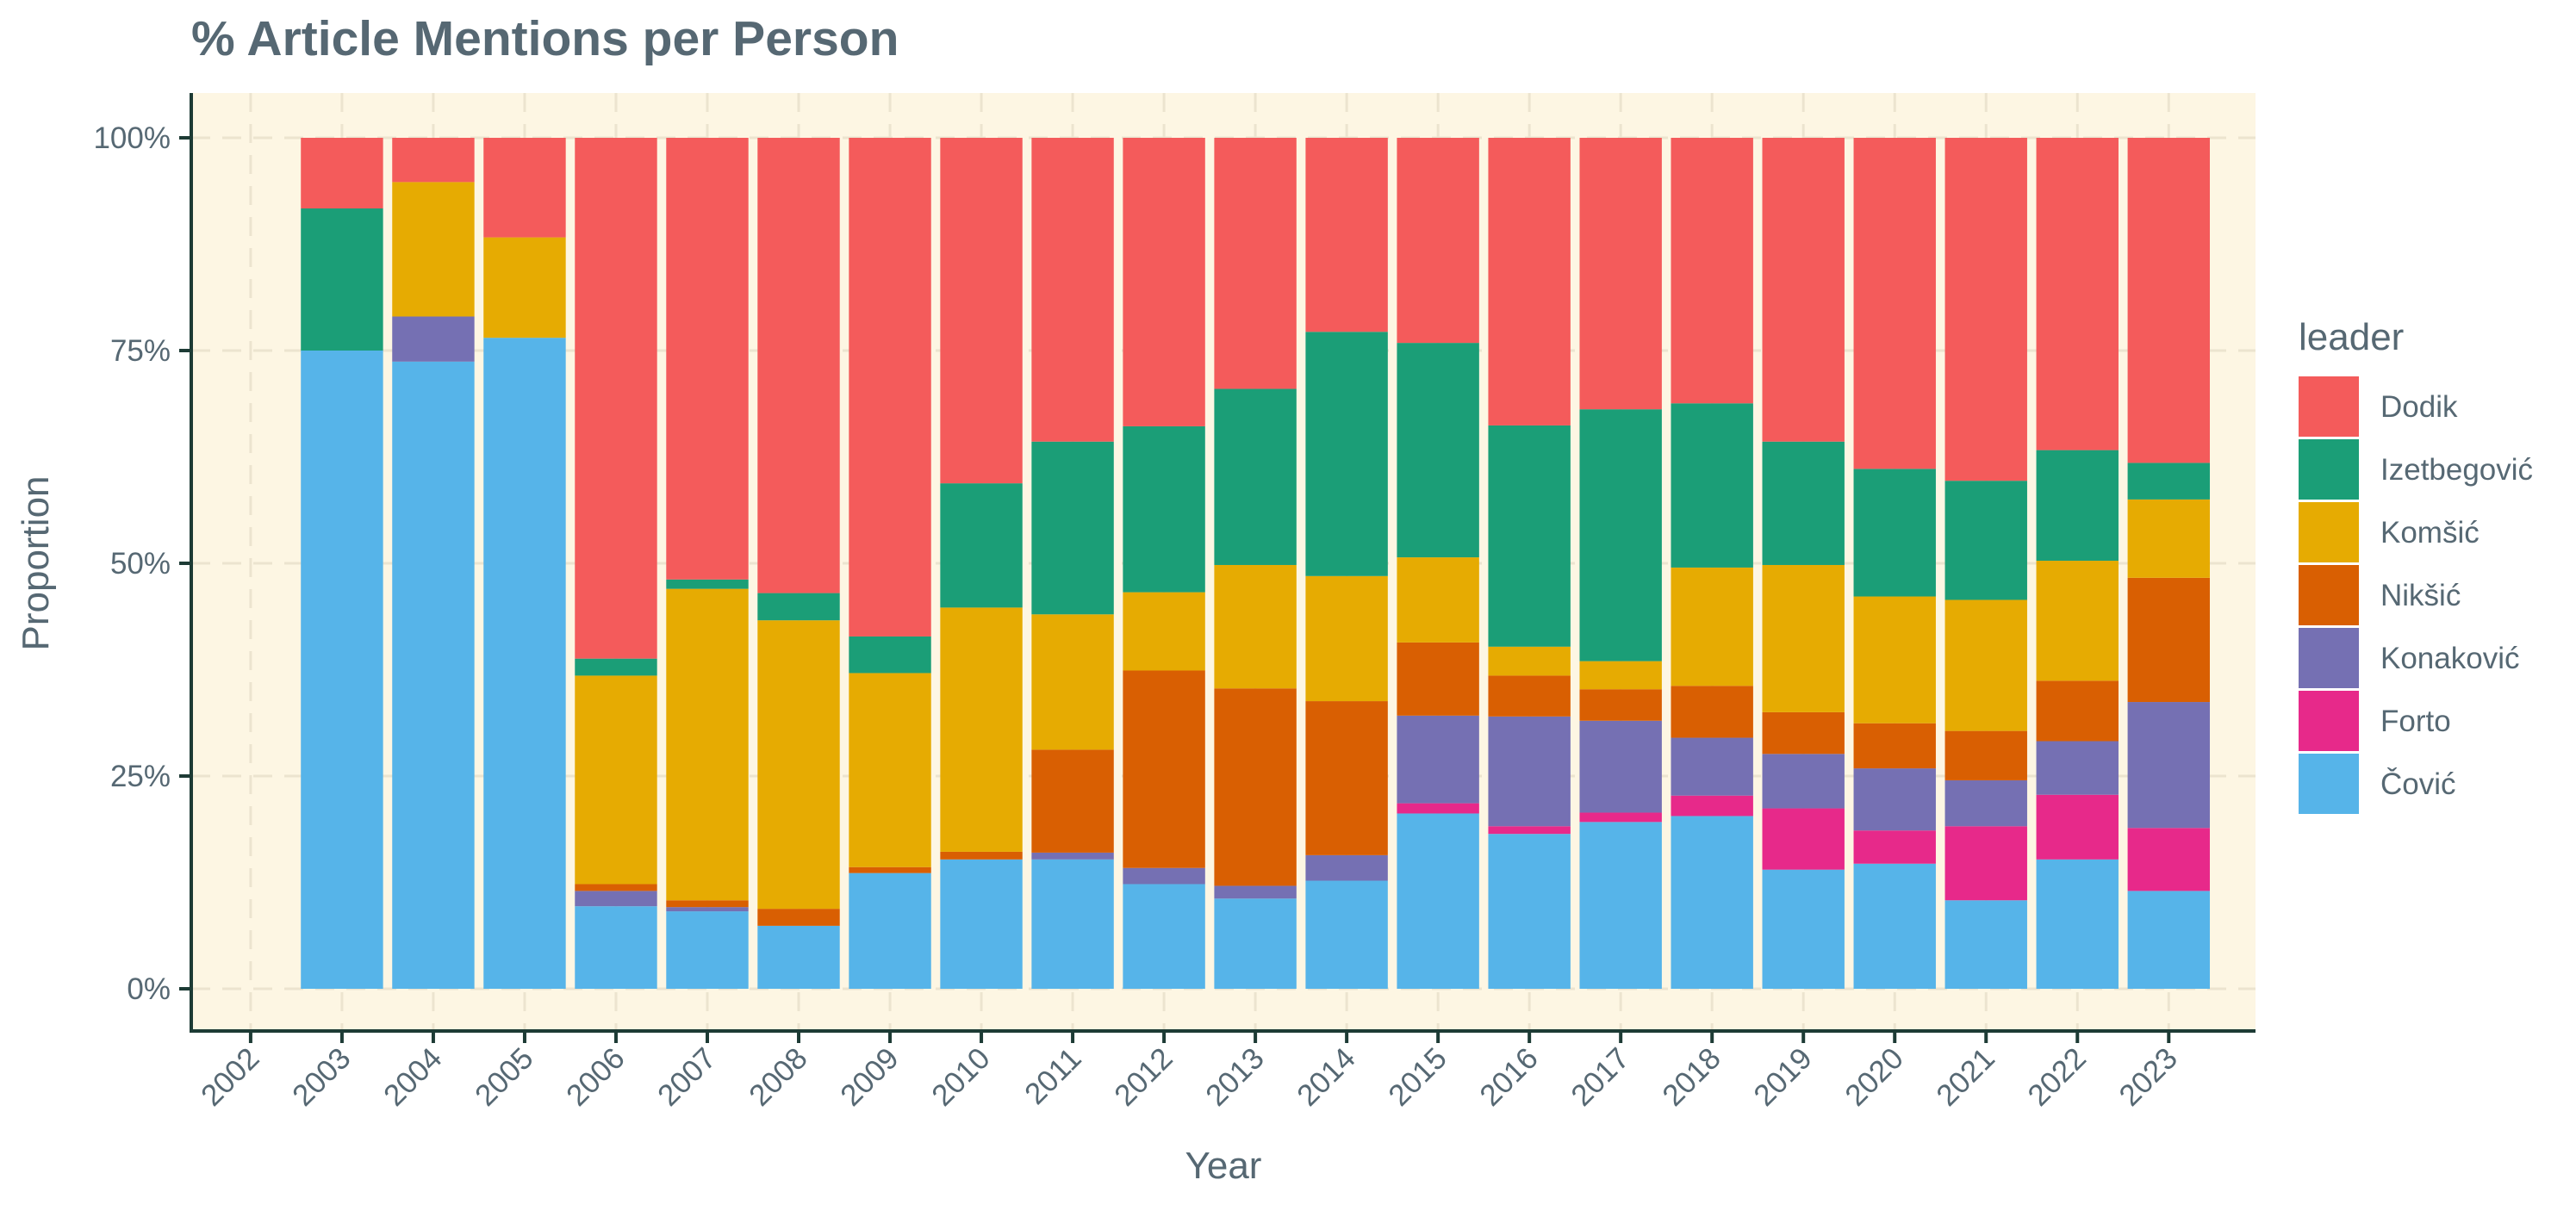  What do you see at coordinates (1438, 901) in the screenshot?
I see `bar-2015-covic` at bounding box center [1438, 901].